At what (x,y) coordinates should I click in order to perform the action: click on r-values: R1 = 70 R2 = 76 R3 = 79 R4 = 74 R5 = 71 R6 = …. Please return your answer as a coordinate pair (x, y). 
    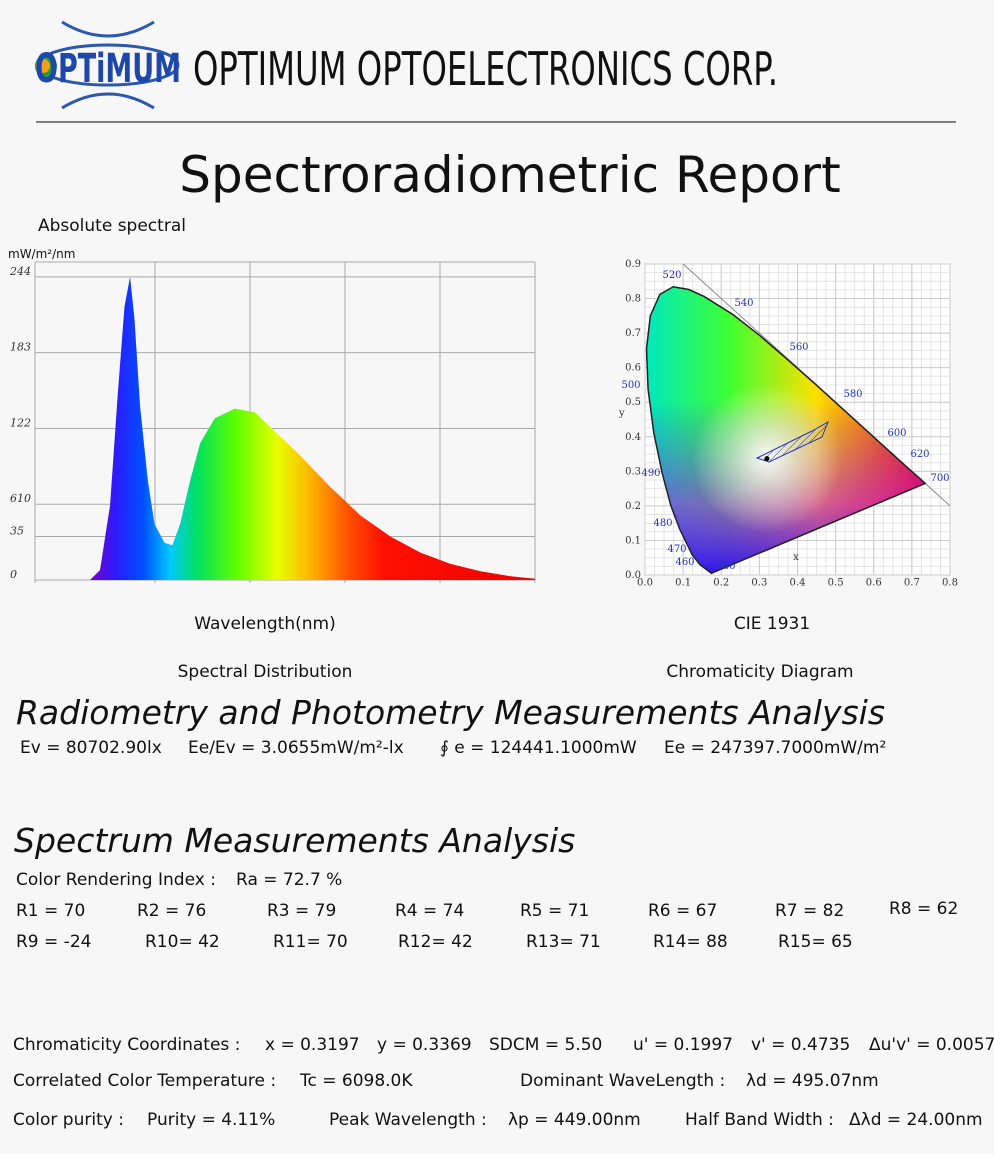
    Looking at the image, I should click on (487, 925).